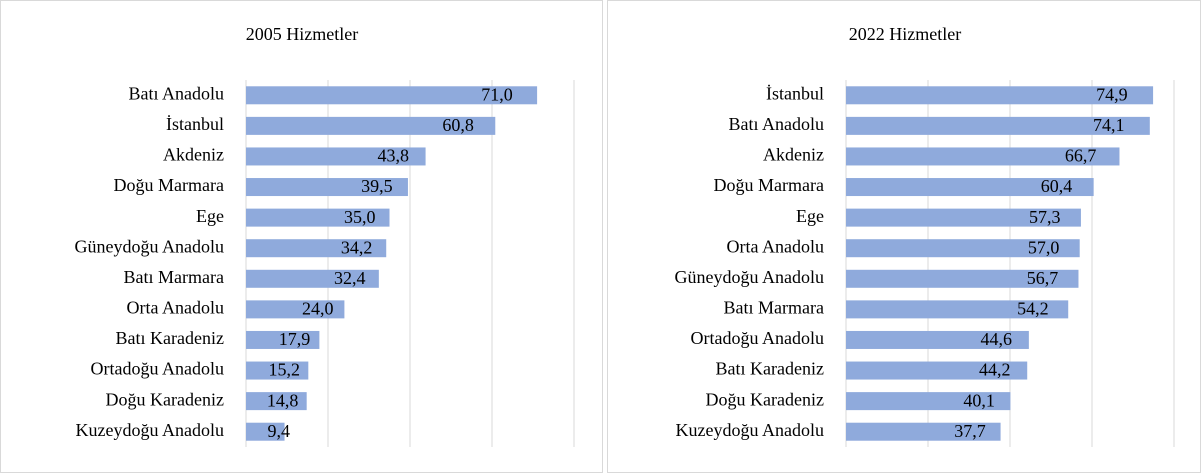 The height and width of the screenshot is (474, 1202). I want to click on value-label: 24,0, so click(318, 309).